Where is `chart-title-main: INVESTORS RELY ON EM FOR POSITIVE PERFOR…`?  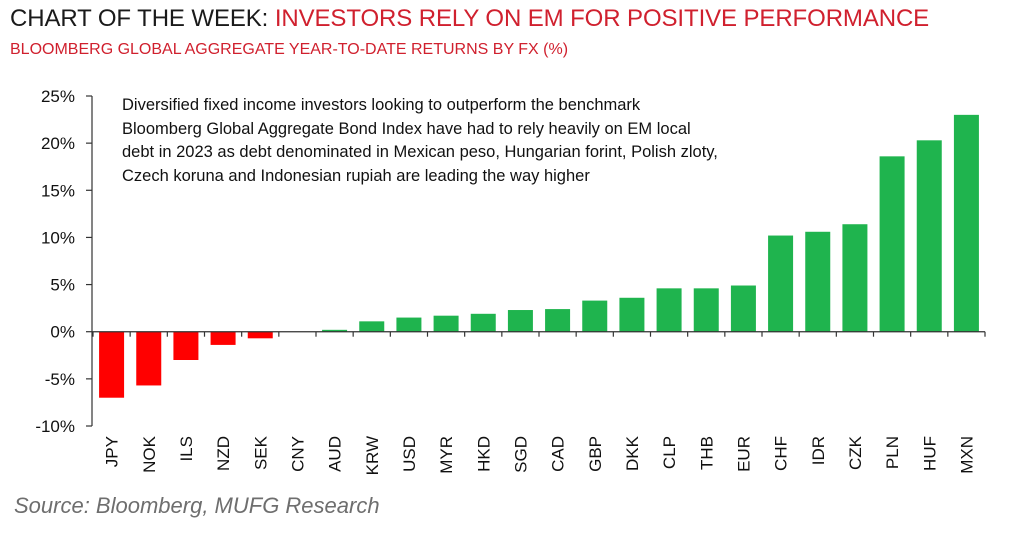
chart-title-main: INVESTORS RELY ON EM FOR POSITIVE PERFOR… is located at coordinates (602, 18).